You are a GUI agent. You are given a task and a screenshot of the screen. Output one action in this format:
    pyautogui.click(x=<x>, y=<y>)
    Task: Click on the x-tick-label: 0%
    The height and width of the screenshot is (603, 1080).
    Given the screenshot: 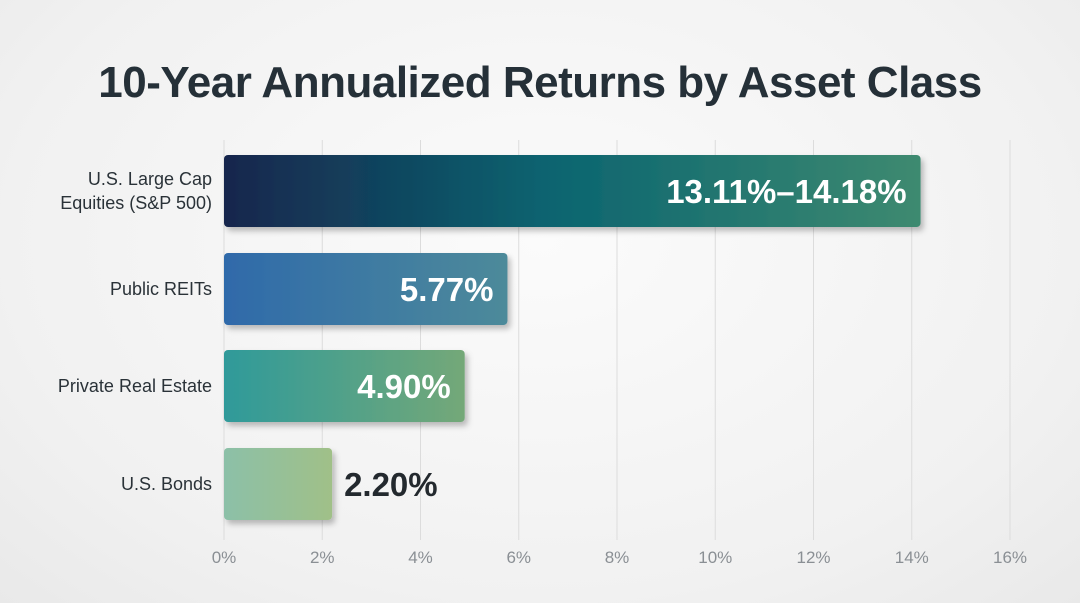 What is the action you would take?
    pyautogui.click(x=224, y=557)
    